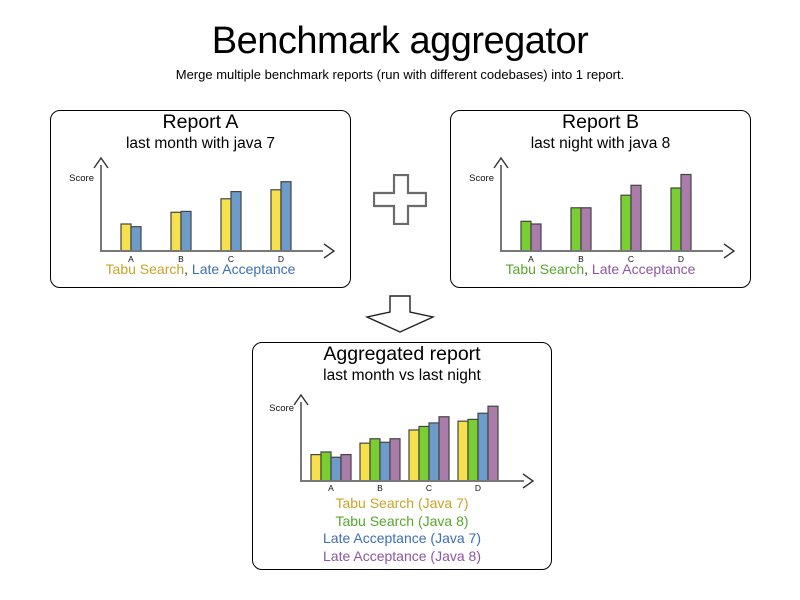  I want to click on down-arrow-icon-shape, so click(400, 314).